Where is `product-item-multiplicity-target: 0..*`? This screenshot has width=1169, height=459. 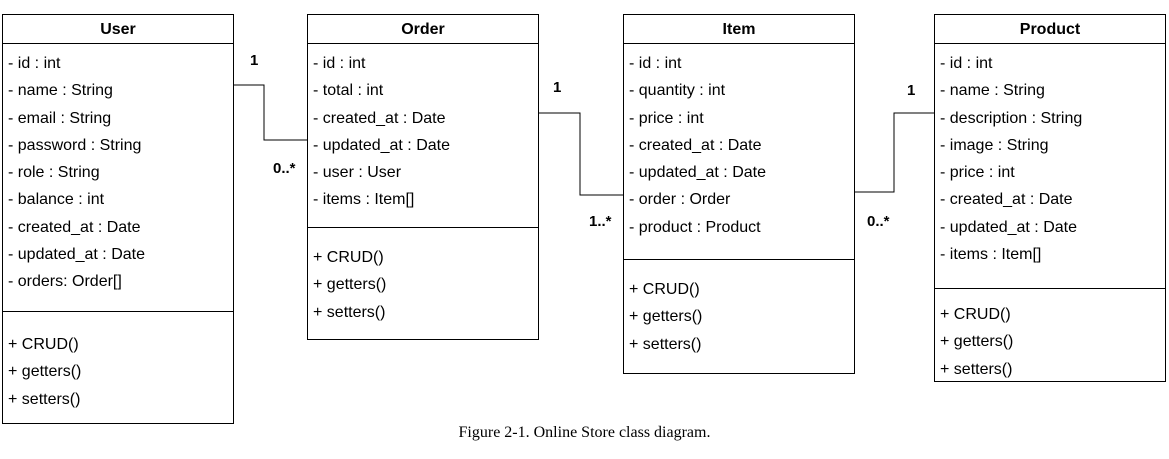
product-item-multiplicity-target: 0..* is located at coordinates (878, 221).